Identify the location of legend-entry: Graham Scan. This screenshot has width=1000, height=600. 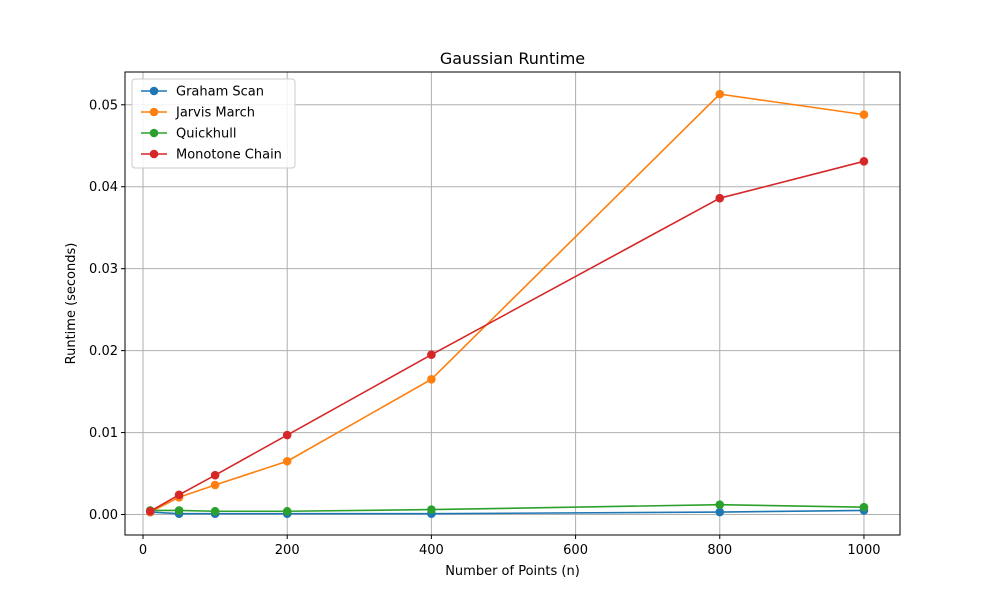
(202, 92).